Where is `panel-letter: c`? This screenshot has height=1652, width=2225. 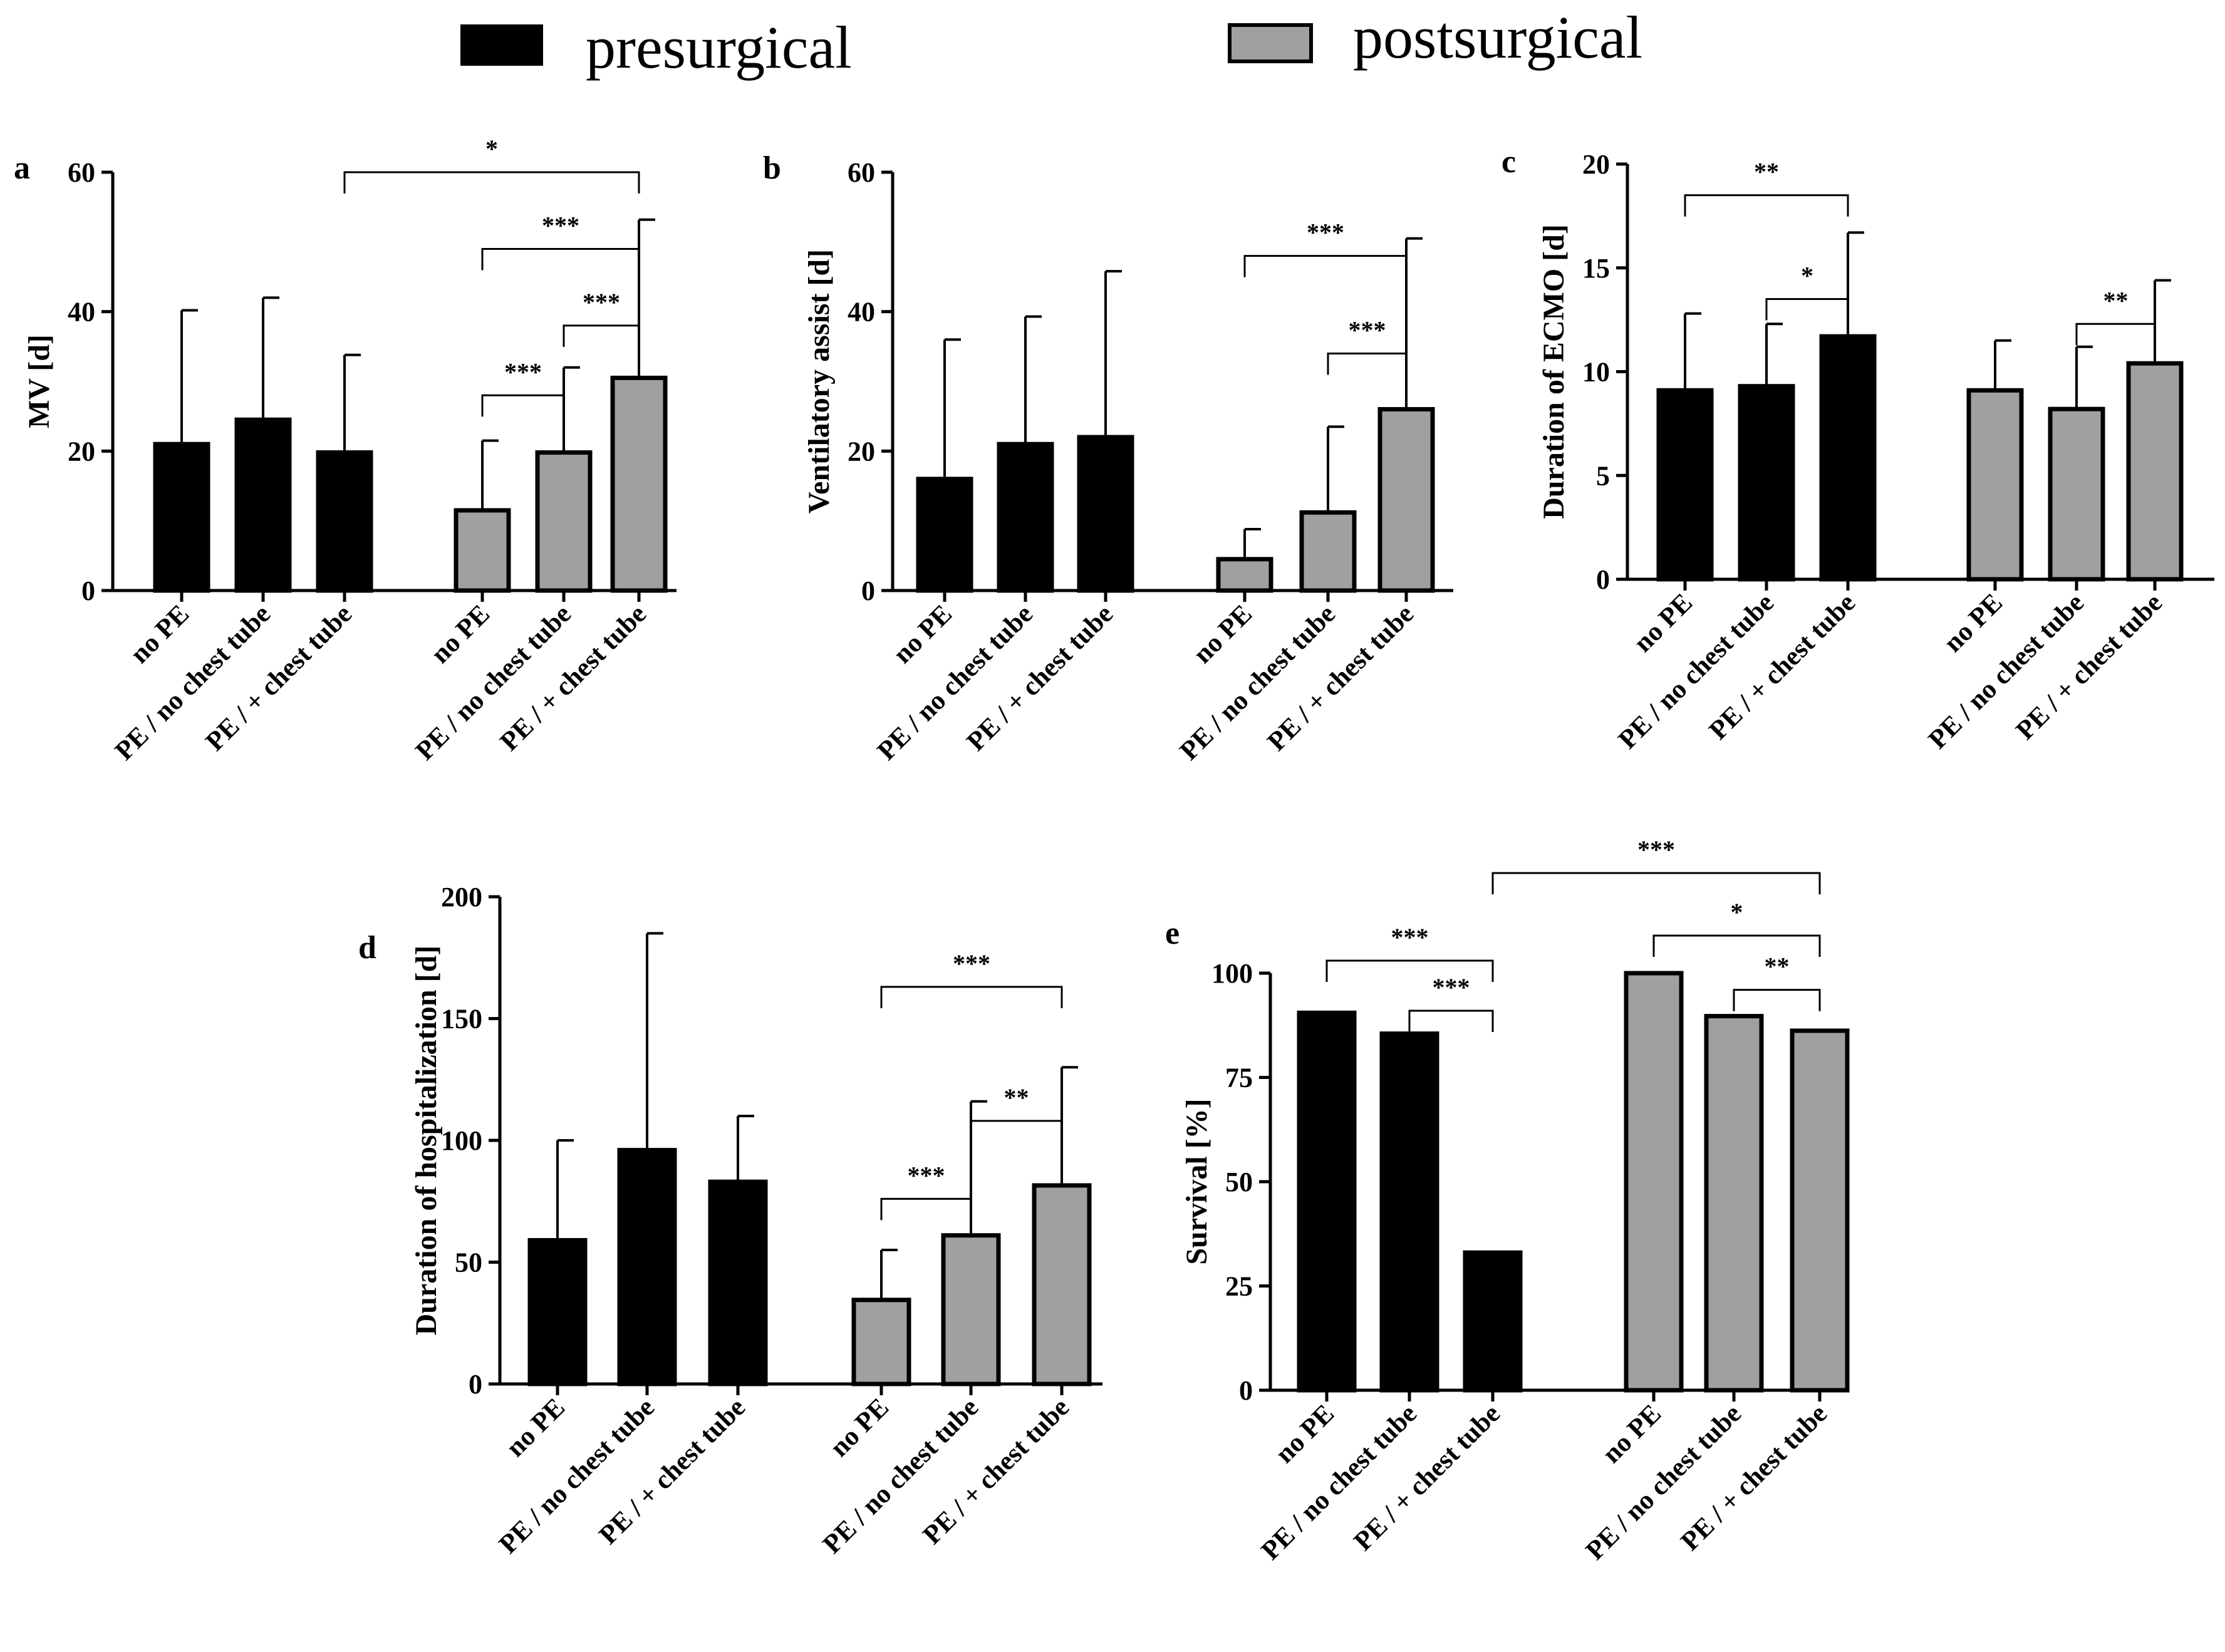 panel-letter: c is located at coordinates (1508, 162).